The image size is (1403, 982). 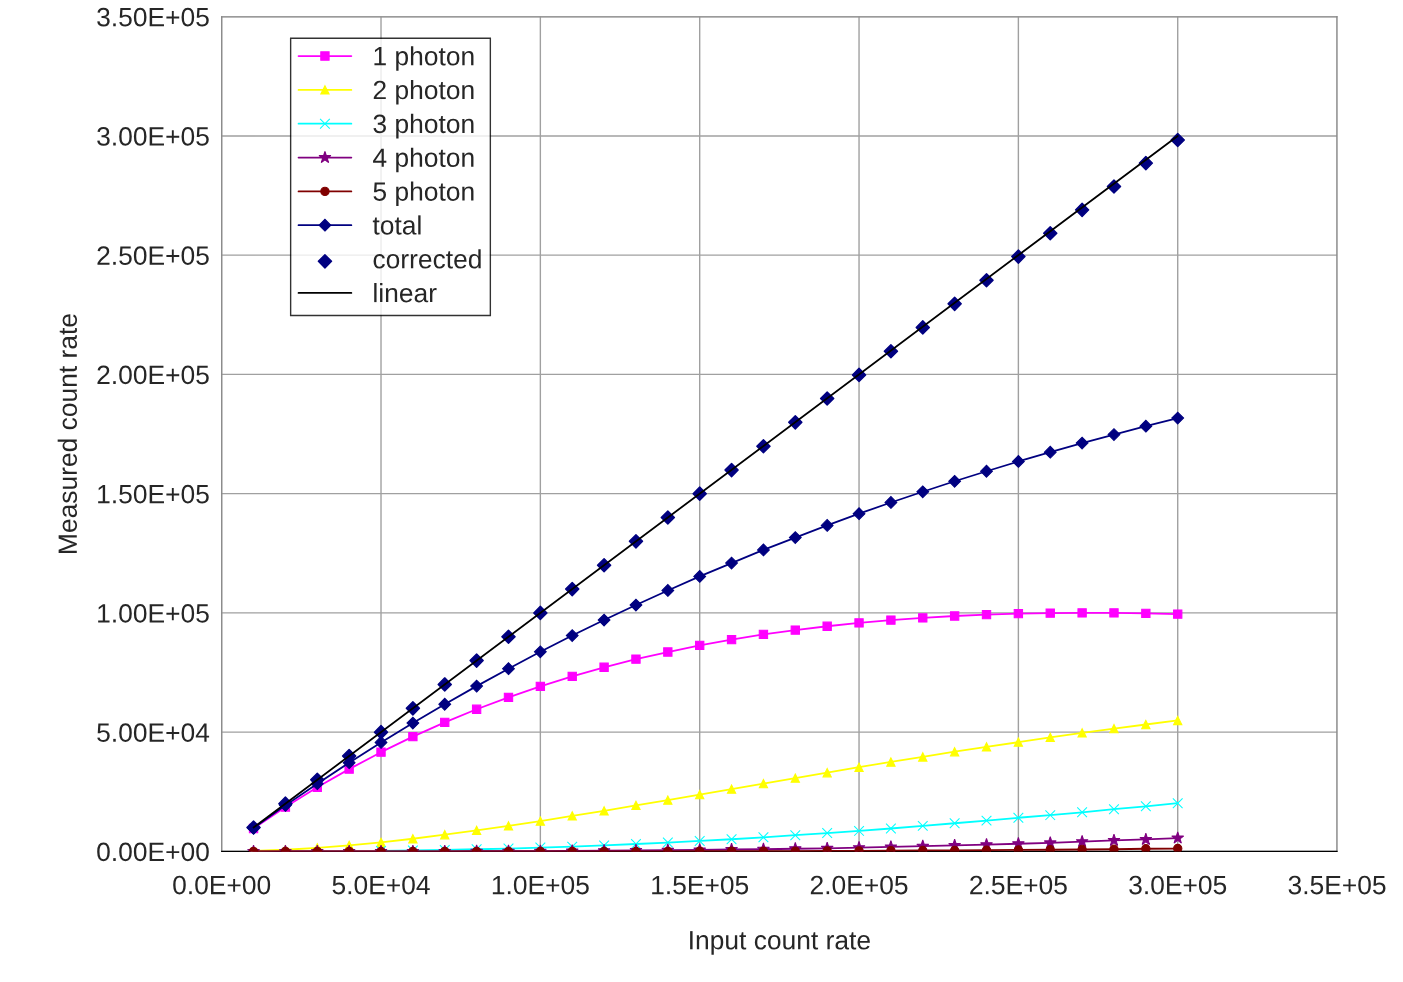 What do you see at coordinates (153, 852) in the screenshot?
I see `y-tick-label: 0.00E+00` at bounding box center [153, 852].